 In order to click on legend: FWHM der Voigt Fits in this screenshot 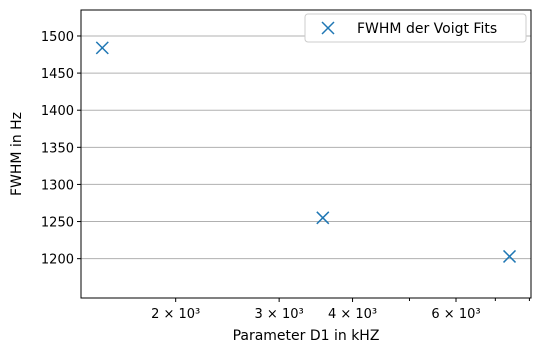, I will do `click(415, 28)`.